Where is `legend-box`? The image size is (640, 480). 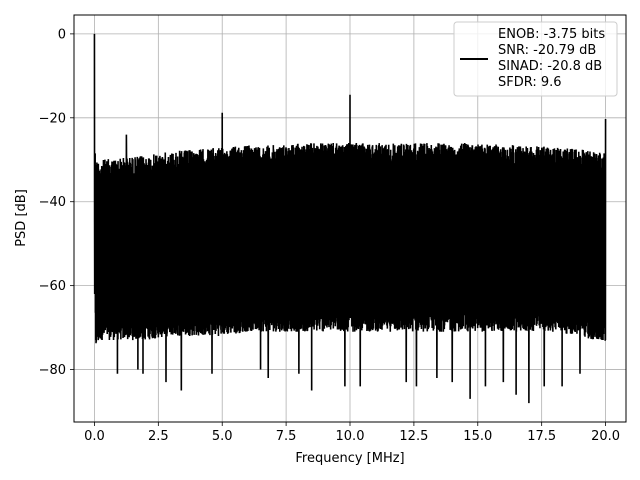 legend-box is located at coordinates (535, 59).